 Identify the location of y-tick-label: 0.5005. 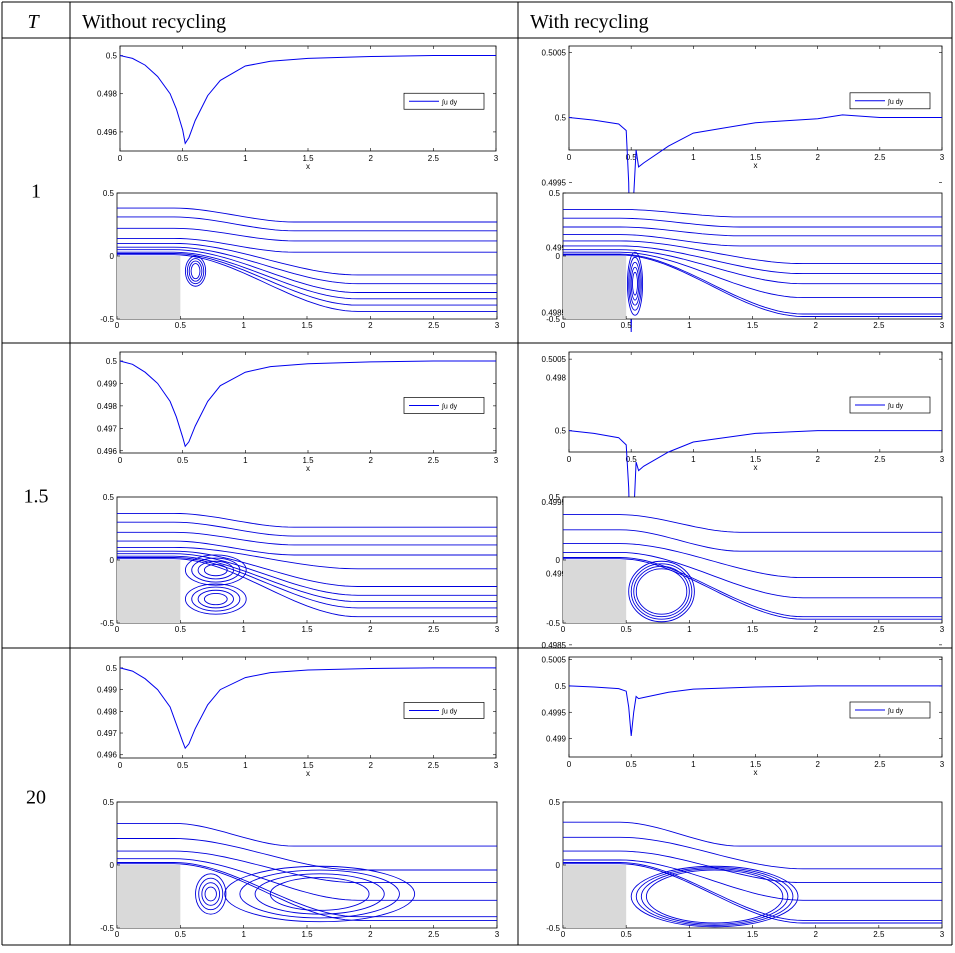
(554, 359).